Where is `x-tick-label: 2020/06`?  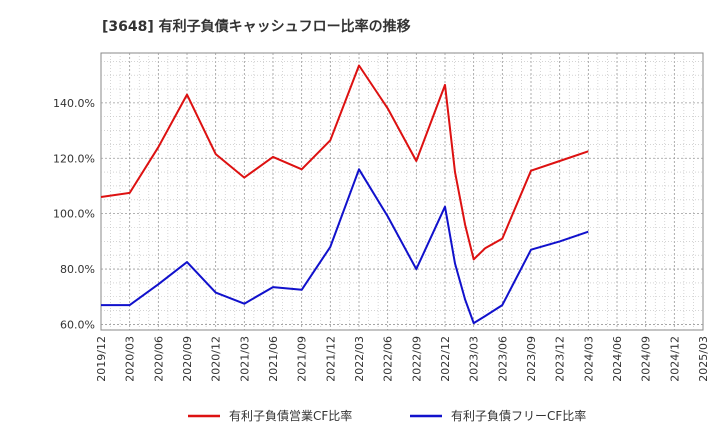
x-tick-label: 2020/06 is located at coordinates (158, 359).